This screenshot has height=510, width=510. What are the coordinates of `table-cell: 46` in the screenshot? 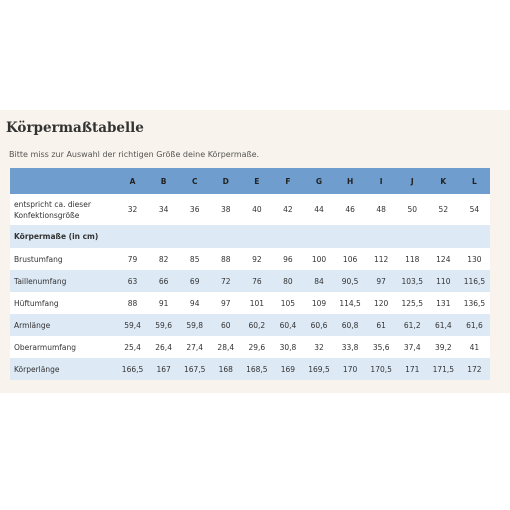 It's located at (350, 209).